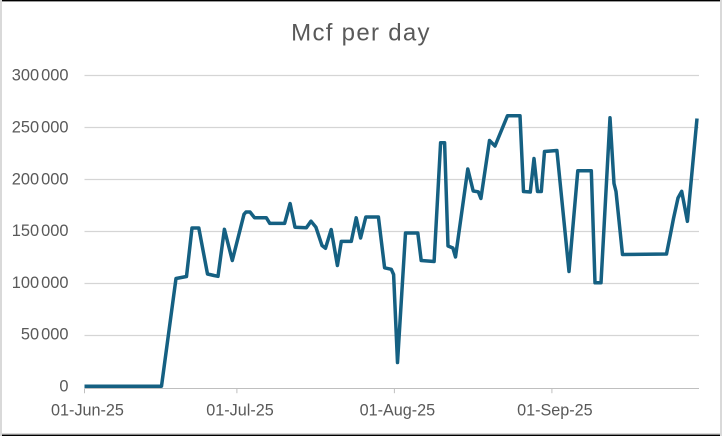 The height and width of the screenshot is (436, 722). Describe the element at coordinates (555, 411) in the screenshot. I see `svg-text: 01-Sep-25` at that location.